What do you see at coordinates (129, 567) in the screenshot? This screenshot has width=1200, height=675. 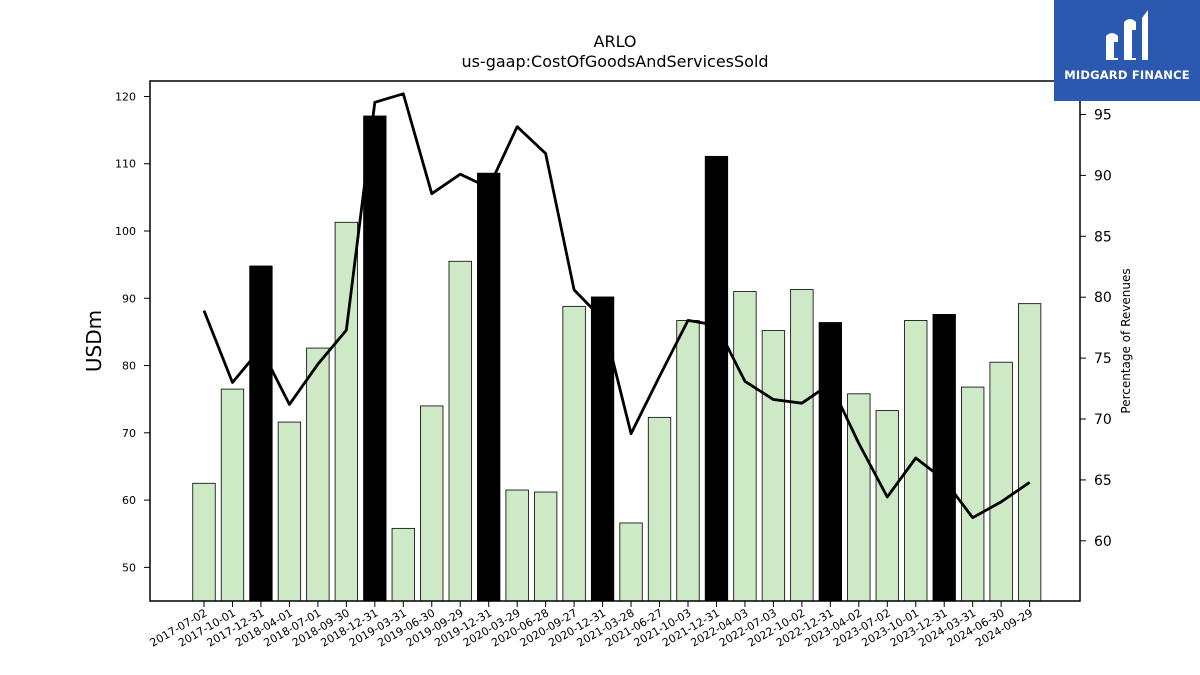 I see `y-tick-label: 50` at bounding box center [129, 567].